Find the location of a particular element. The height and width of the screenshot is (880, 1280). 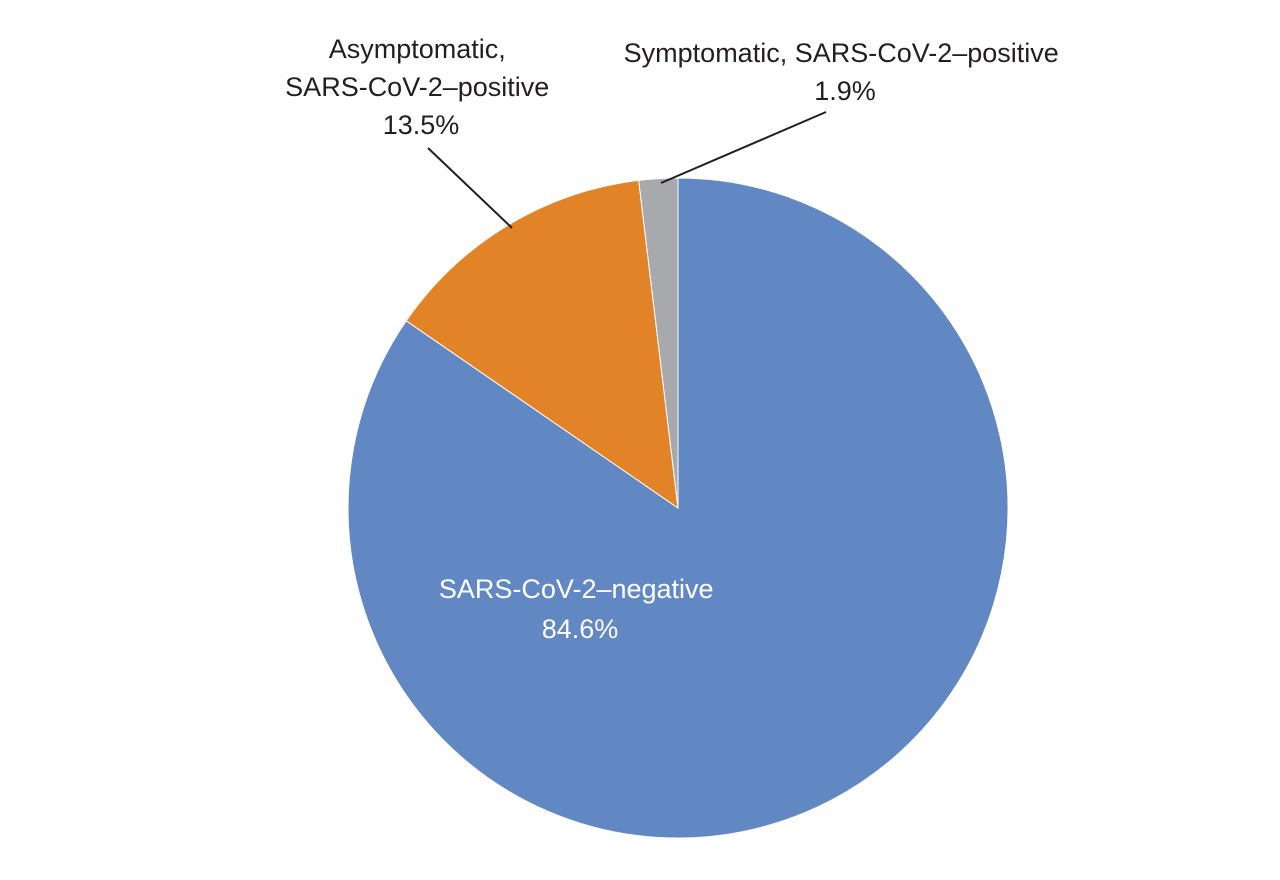

label-asymptomatic-value: 13.5% is located at coordinates (421, 125).